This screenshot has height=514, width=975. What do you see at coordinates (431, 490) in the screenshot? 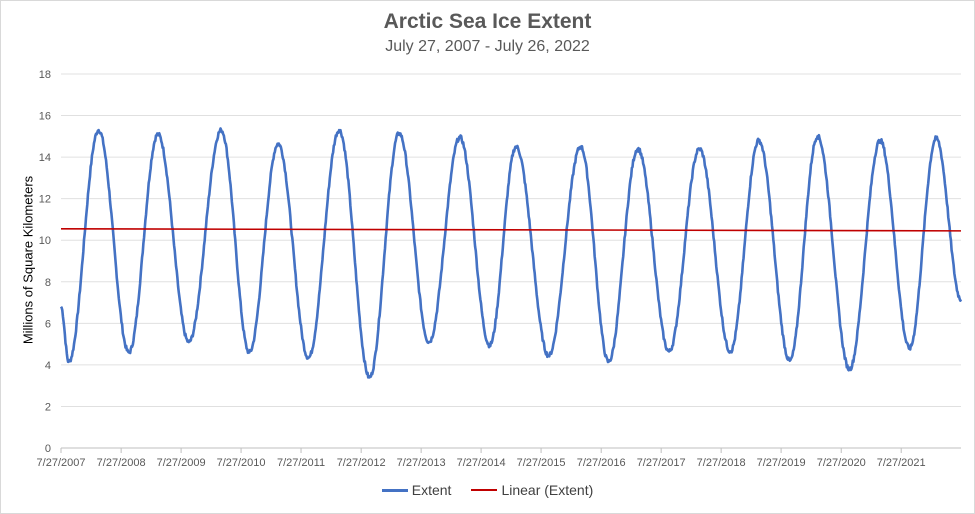
I see `legend-label-extent: Extent` at bounding box center [431, 490].